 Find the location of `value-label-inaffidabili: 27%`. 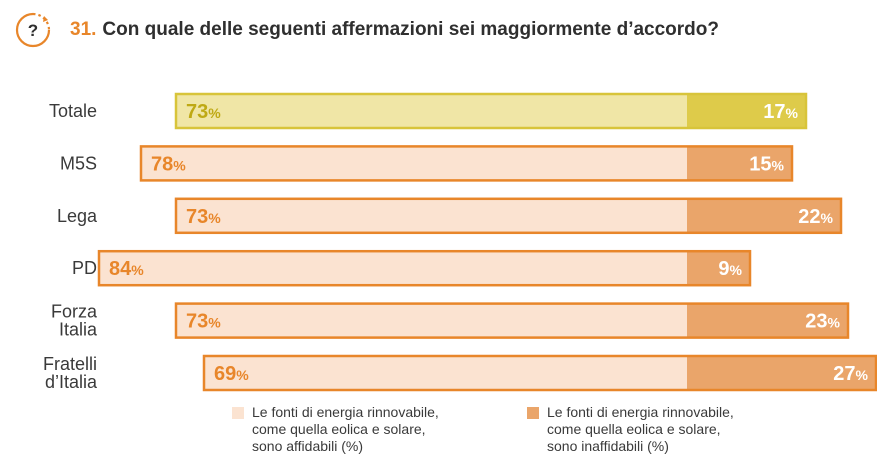

value-label-inaffidabili: 27% is located at coordinates (850, 374).